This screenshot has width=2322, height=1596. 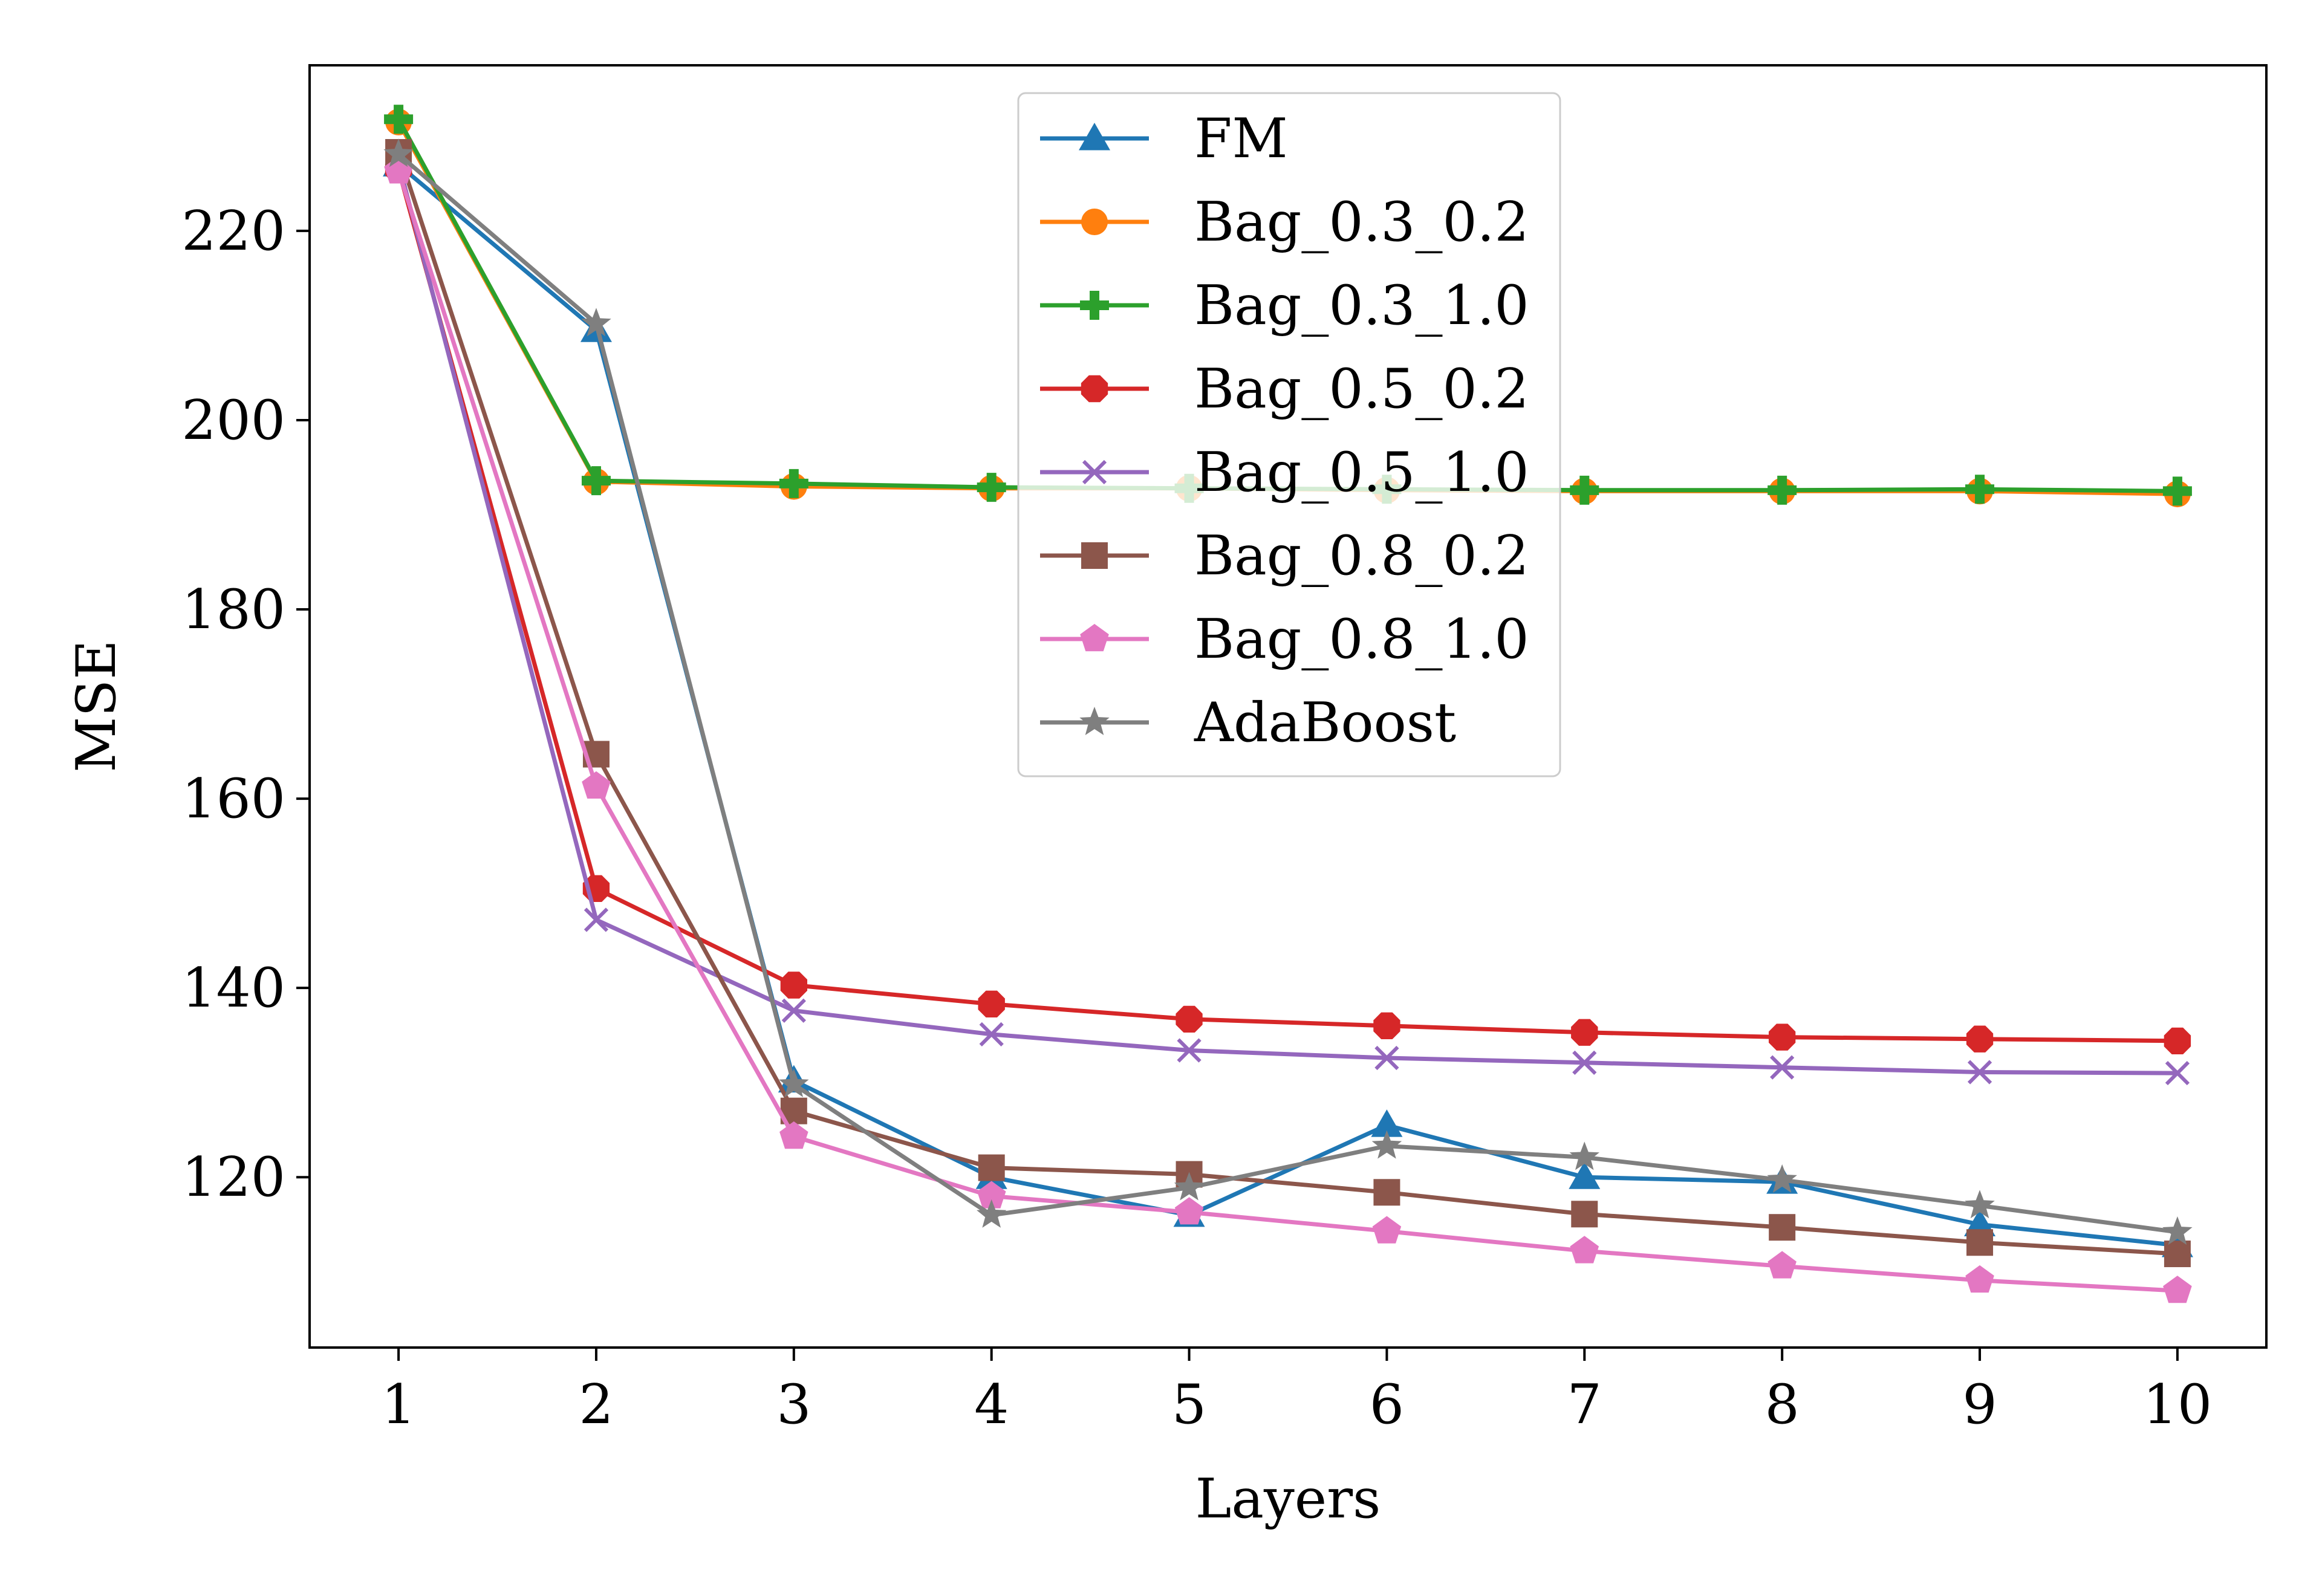 What do you see at coordinates (233, 988) in the screenshot?
I see `y-tick-label: 140` at bounding box center [233, 988].